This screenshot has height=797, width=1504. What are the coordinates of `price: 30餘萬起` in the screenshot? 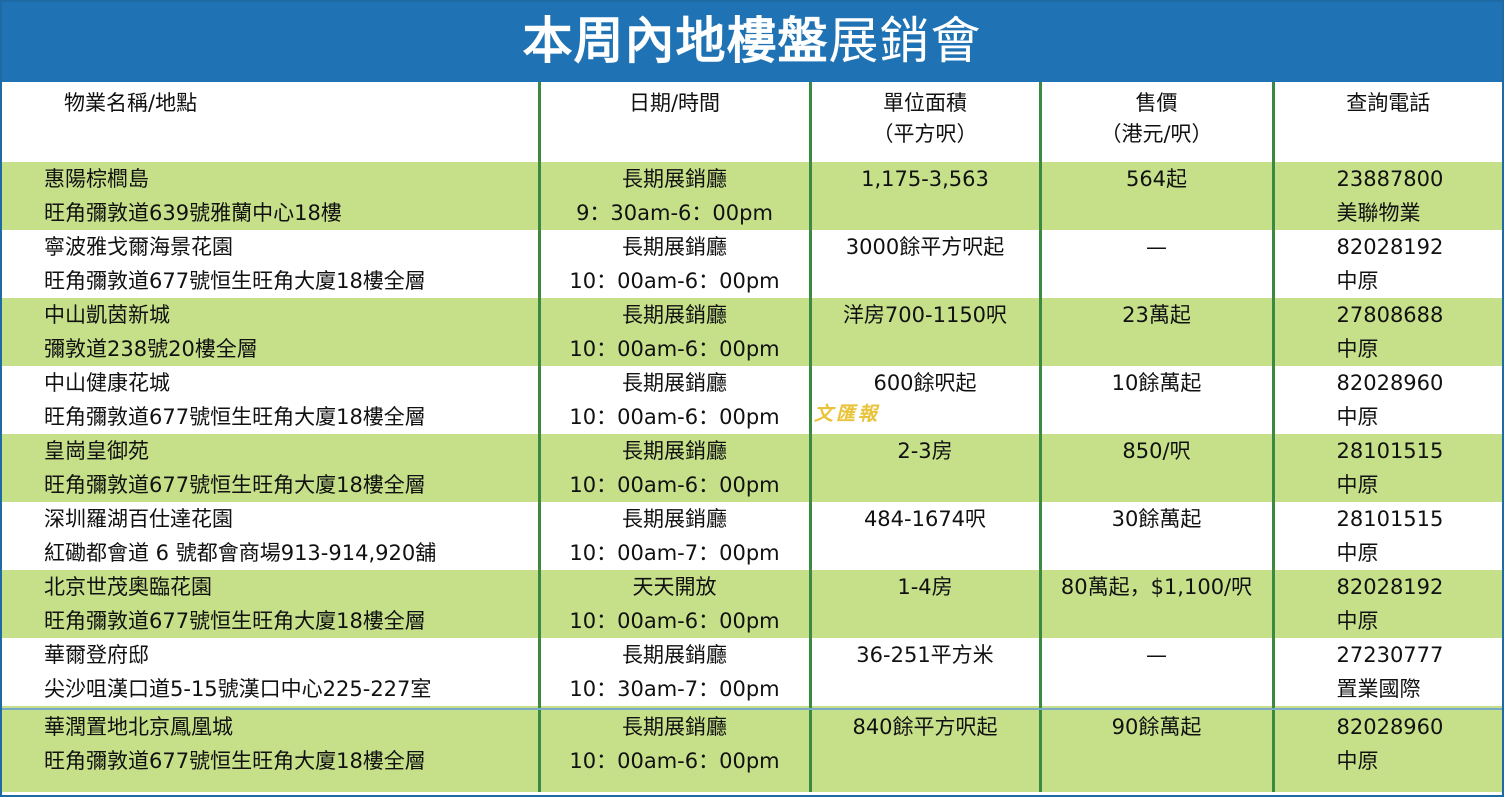 It's located at (1156, 519).